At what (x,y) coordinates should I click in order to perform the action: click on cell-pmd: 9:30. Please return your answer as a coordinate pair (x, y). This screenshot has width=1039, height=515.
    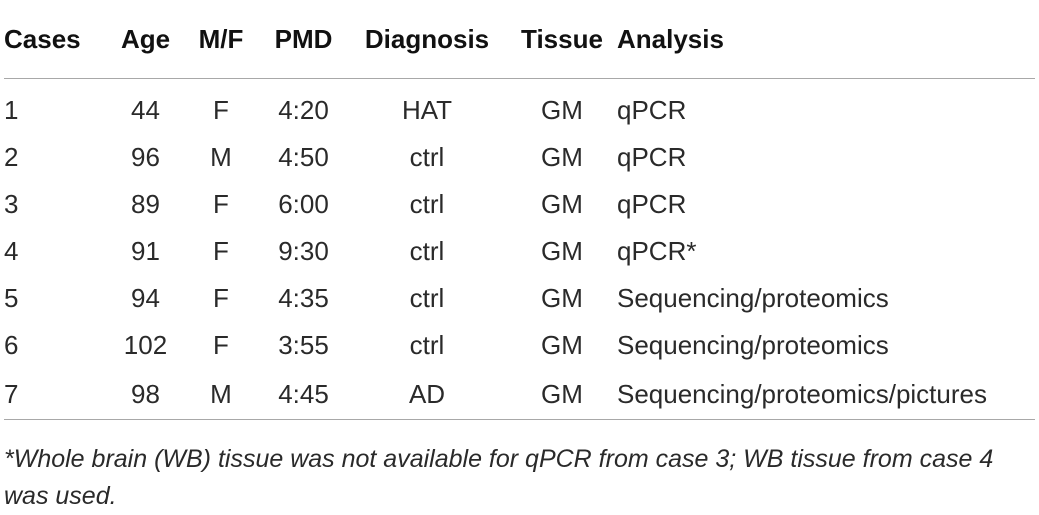
    Looking at the image, I should click on (303, 251).